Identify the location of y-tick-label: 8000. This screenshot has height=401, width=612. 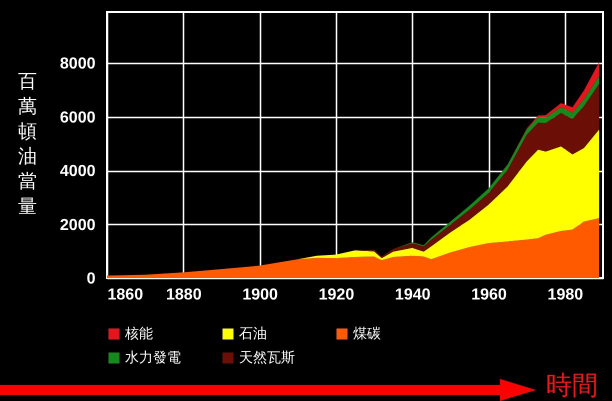
(78, 64).